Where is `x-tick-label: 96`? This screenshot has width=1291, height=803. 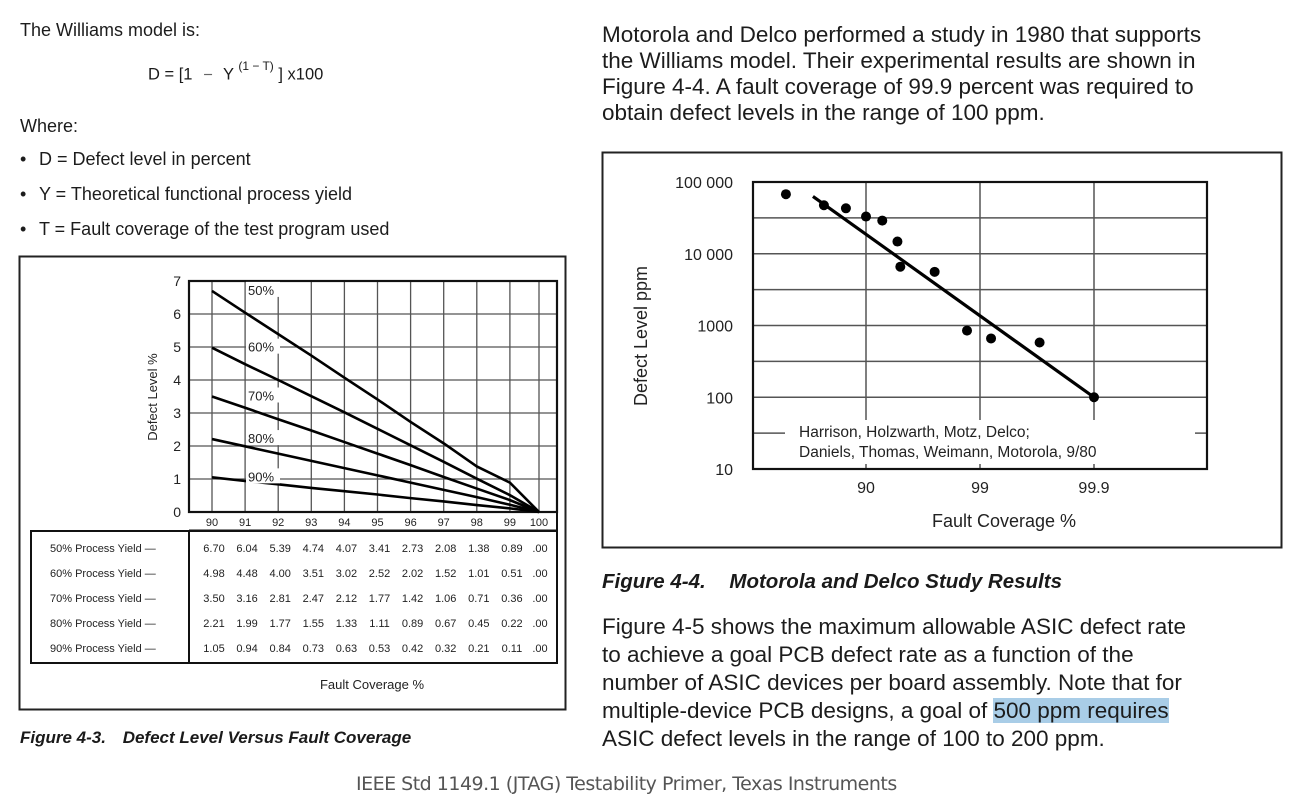 x-tick-label: 96 is located at coordinates (410, 523).